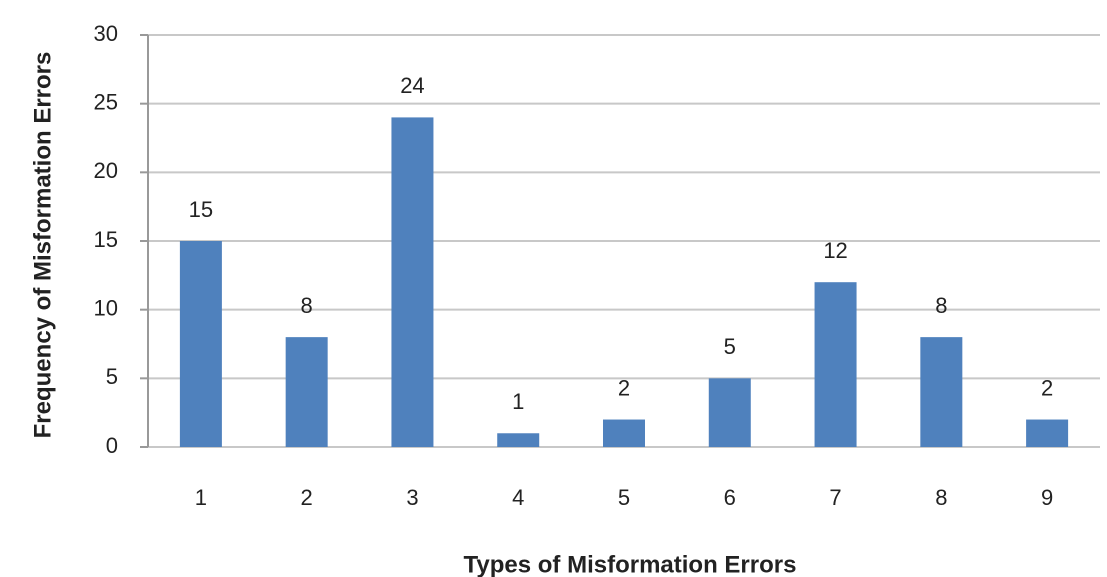 The height and width of the screenshot is (577, 1107). Describe the element at coordinates (624, 497) in the screenshot. I see `x-tick-label: 5` at that location.